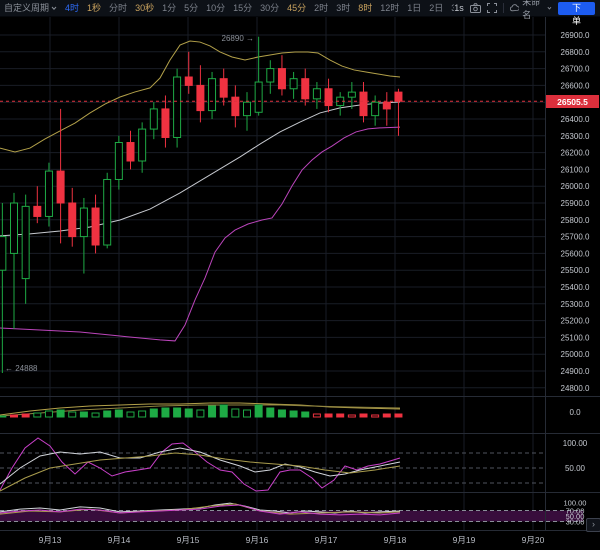  I want to click on price-axis-label: 26700.0, so click(575, 69).